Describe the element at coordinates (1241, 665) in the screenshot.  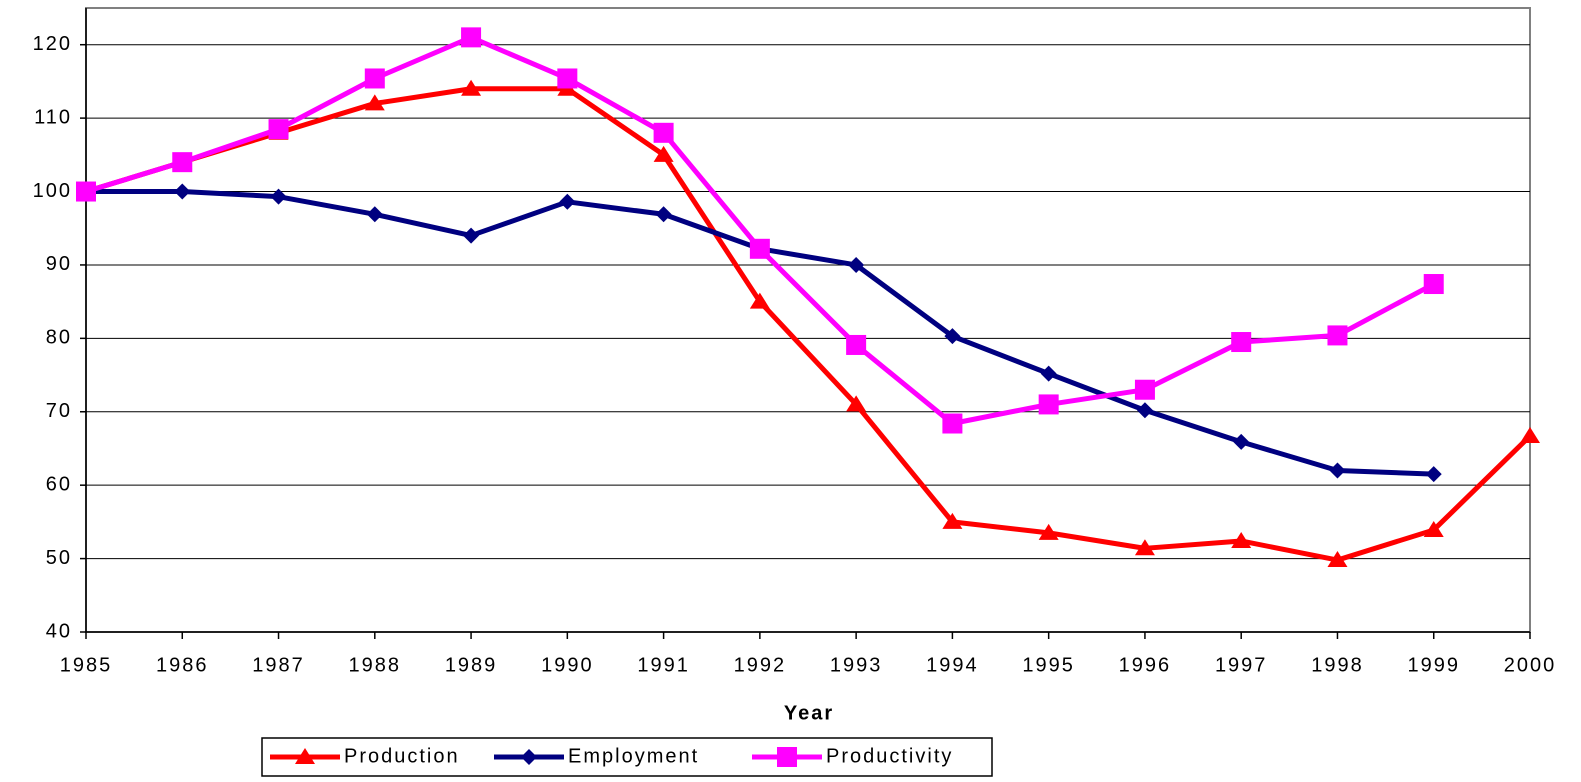
I see `x-tick-label: 1997` at that location.